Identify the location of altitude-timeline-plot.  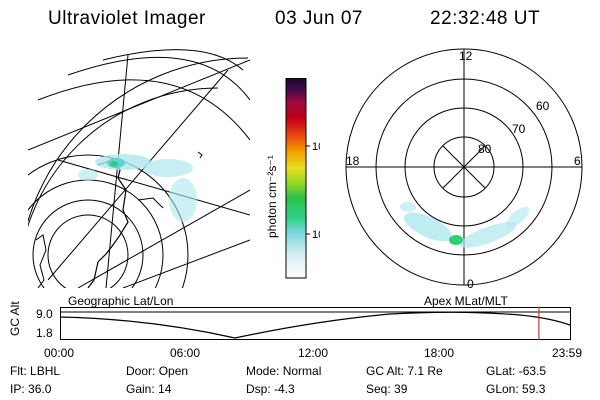
(316, 325).